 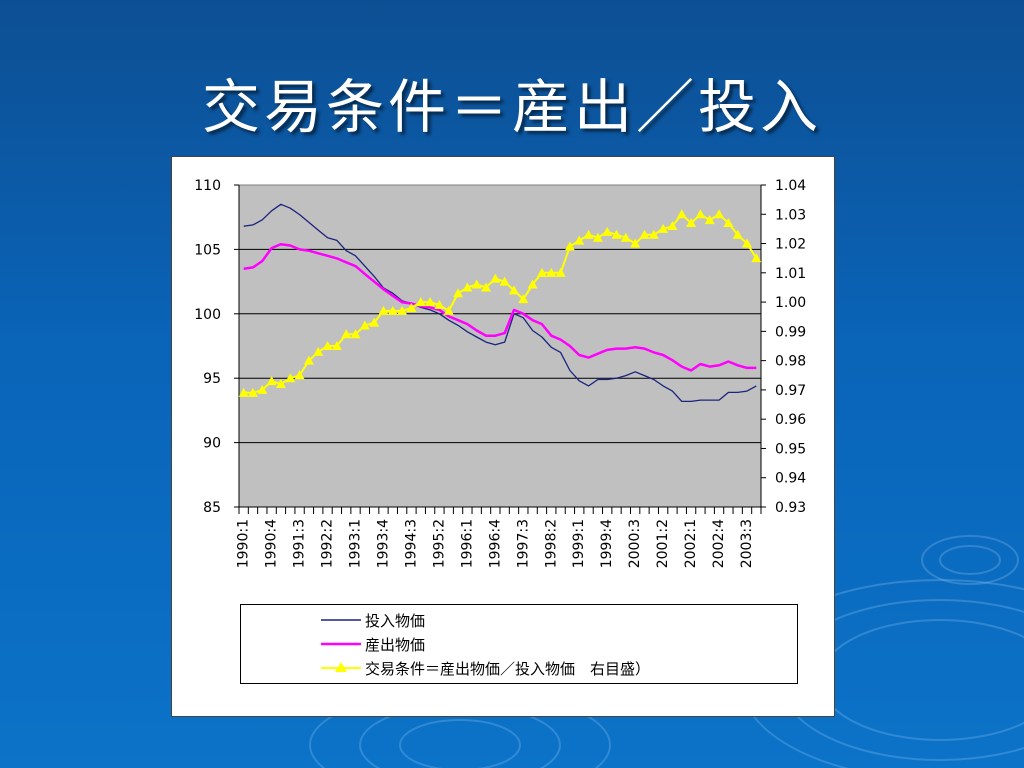 What do you see at coordinates (691, 543) in the screenshot?
I see `x-axis-tick-label: 2002:1` at bounding box center [691, 543].